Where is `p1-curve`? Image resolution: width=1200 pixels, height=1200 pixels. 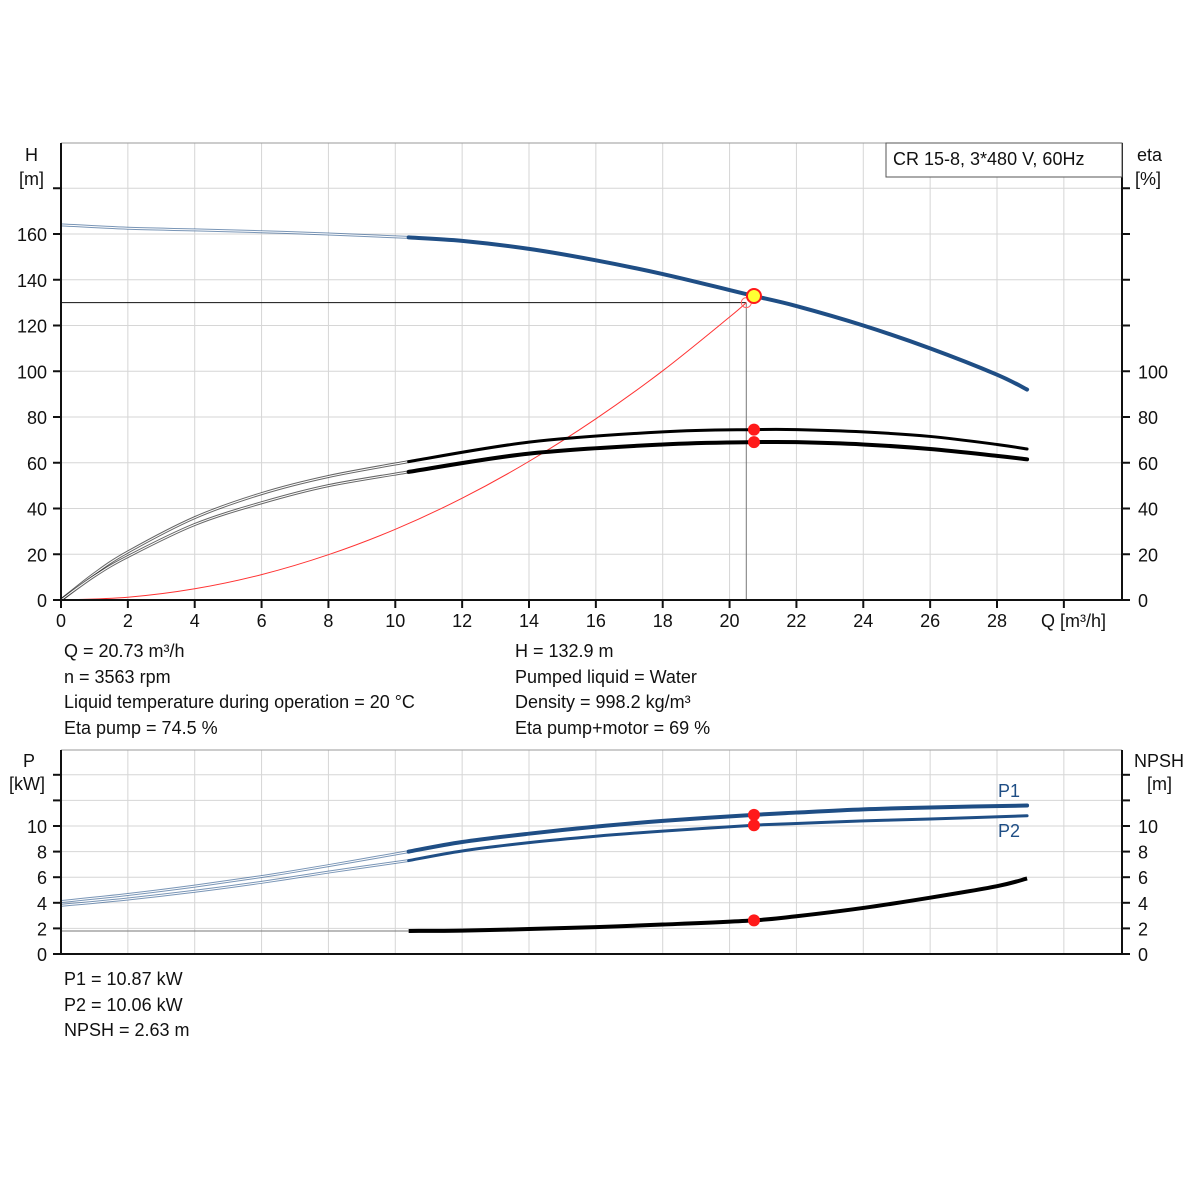
p1-curve is located at coordinates (718, 828).